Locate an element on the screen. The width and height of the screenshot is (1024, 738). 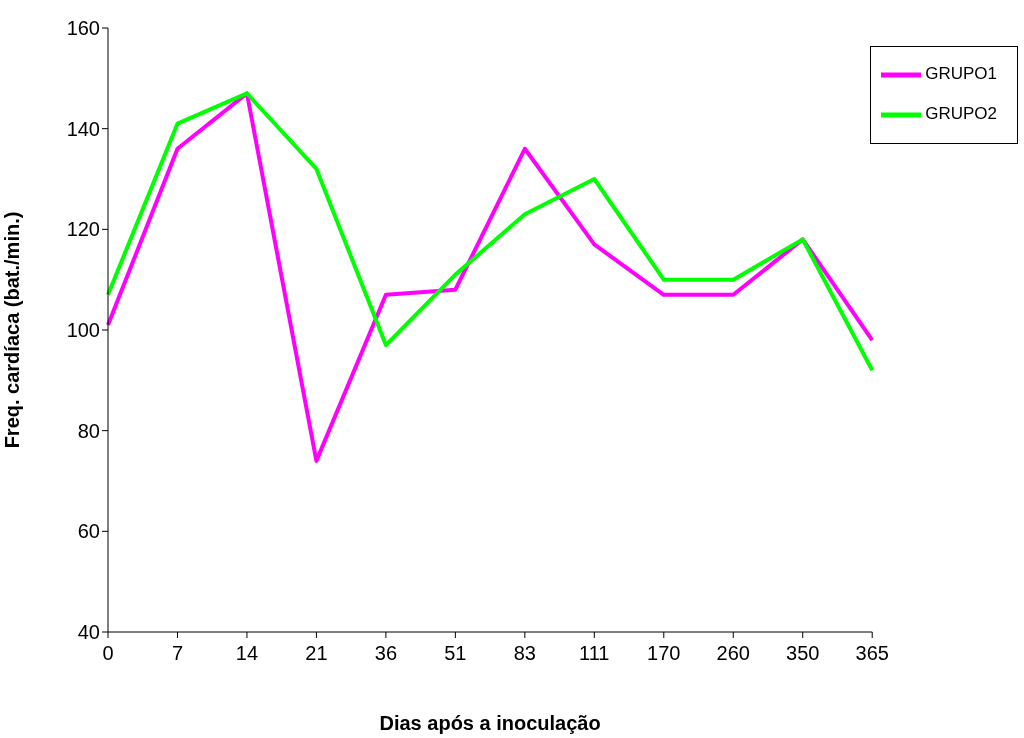
y-tick-label: 160 is located at coordinates (83, 28).